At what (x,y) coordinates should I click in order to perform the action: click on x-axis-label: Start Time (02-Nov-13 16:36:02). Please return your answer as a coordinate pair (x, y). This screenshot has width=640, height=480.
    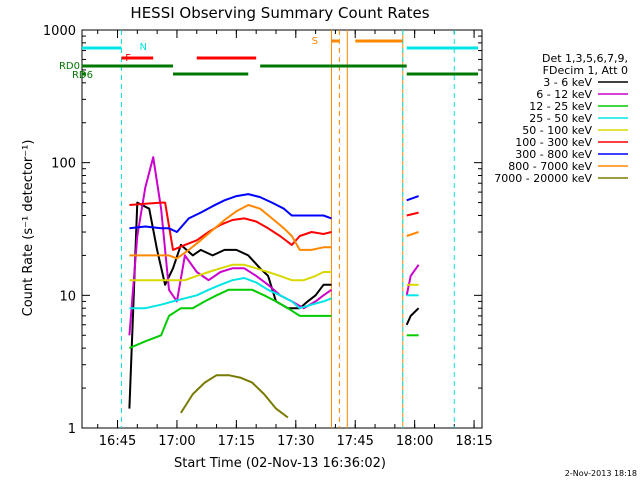
    Looking at the image, I should click on (280, 463).